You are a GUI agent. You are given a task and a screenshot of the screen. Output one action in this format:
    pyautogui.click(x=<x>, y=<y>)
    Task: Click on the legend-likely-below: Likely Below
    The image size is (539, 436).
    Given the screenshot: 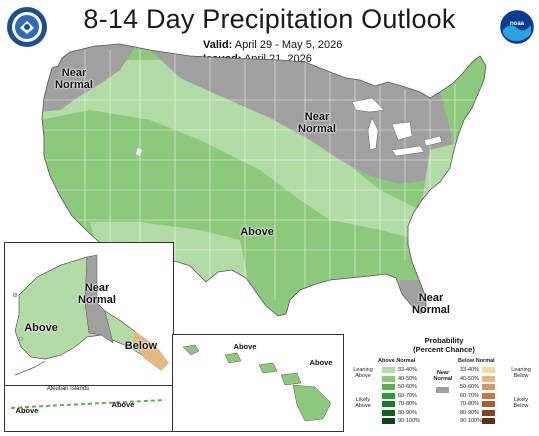 What is the action you would take?
    pyautogui.click(x=521, y=403)
    